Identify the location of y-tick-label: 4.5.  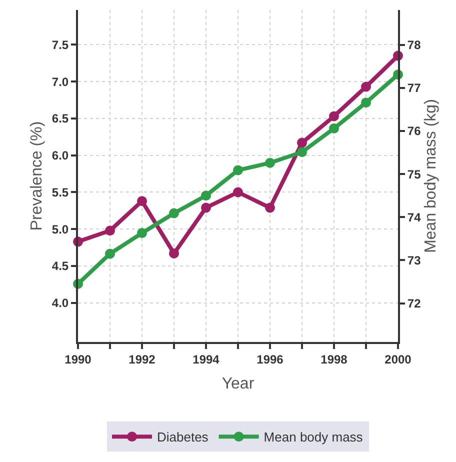
(60, 266).